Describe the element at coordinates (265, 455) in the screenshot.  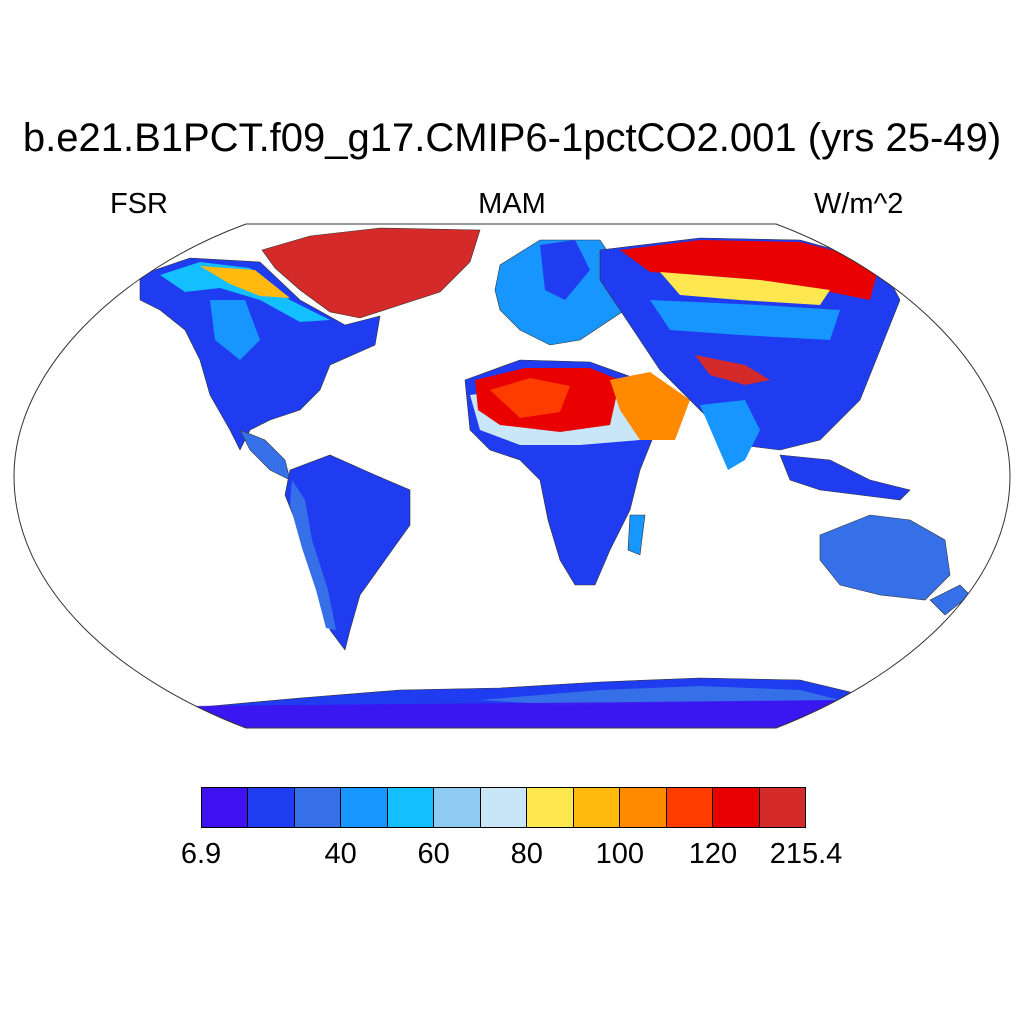
I see `central-america-land` at that location.